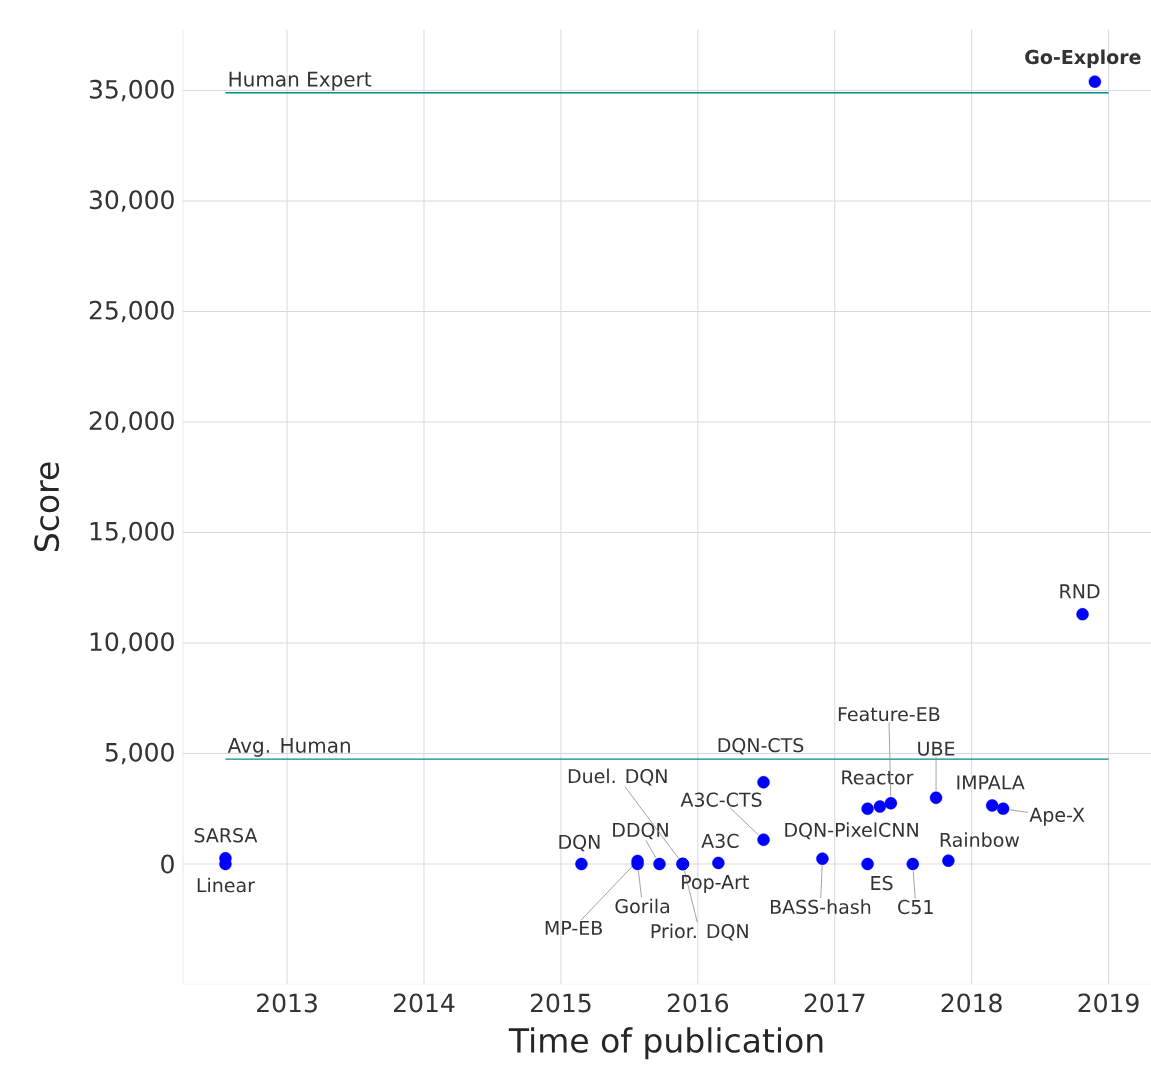 This screenshot has height=1066, width=1151. Describe the element at coordinates (226, 885) in the screenshot. I see `annotation: Linear` at that location.